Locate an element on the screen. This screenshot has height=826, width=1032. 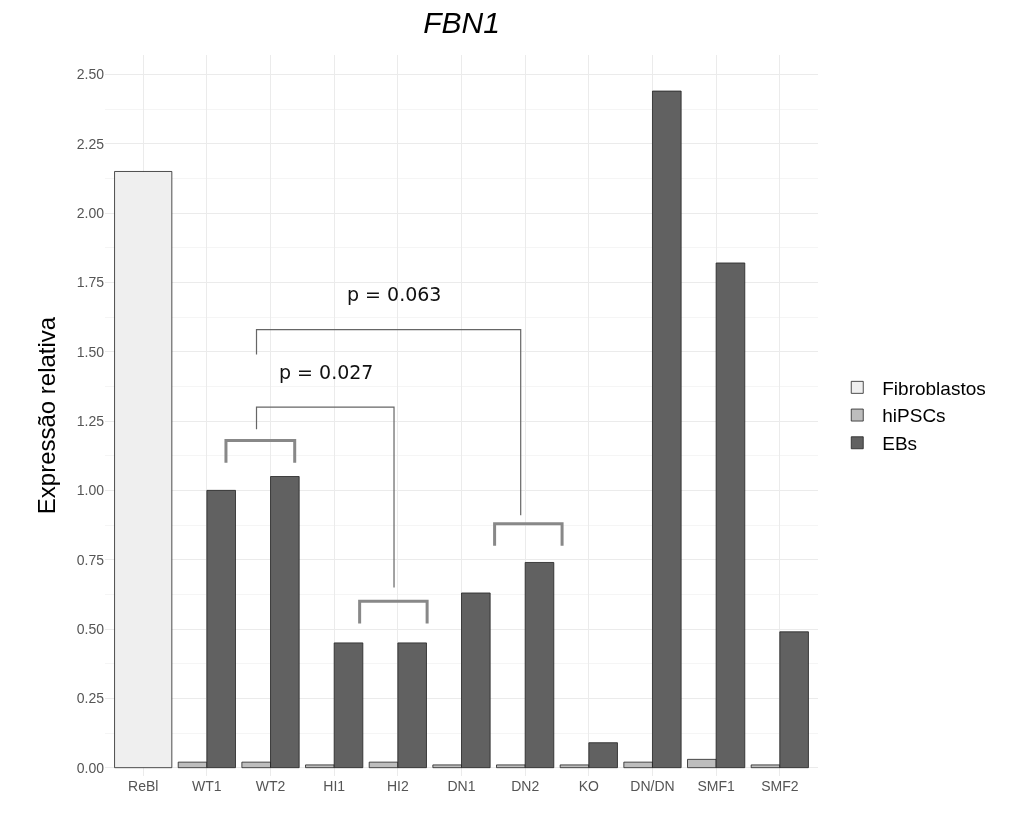
y-tick-label: 1.25 is located at coordinates (90, 420).